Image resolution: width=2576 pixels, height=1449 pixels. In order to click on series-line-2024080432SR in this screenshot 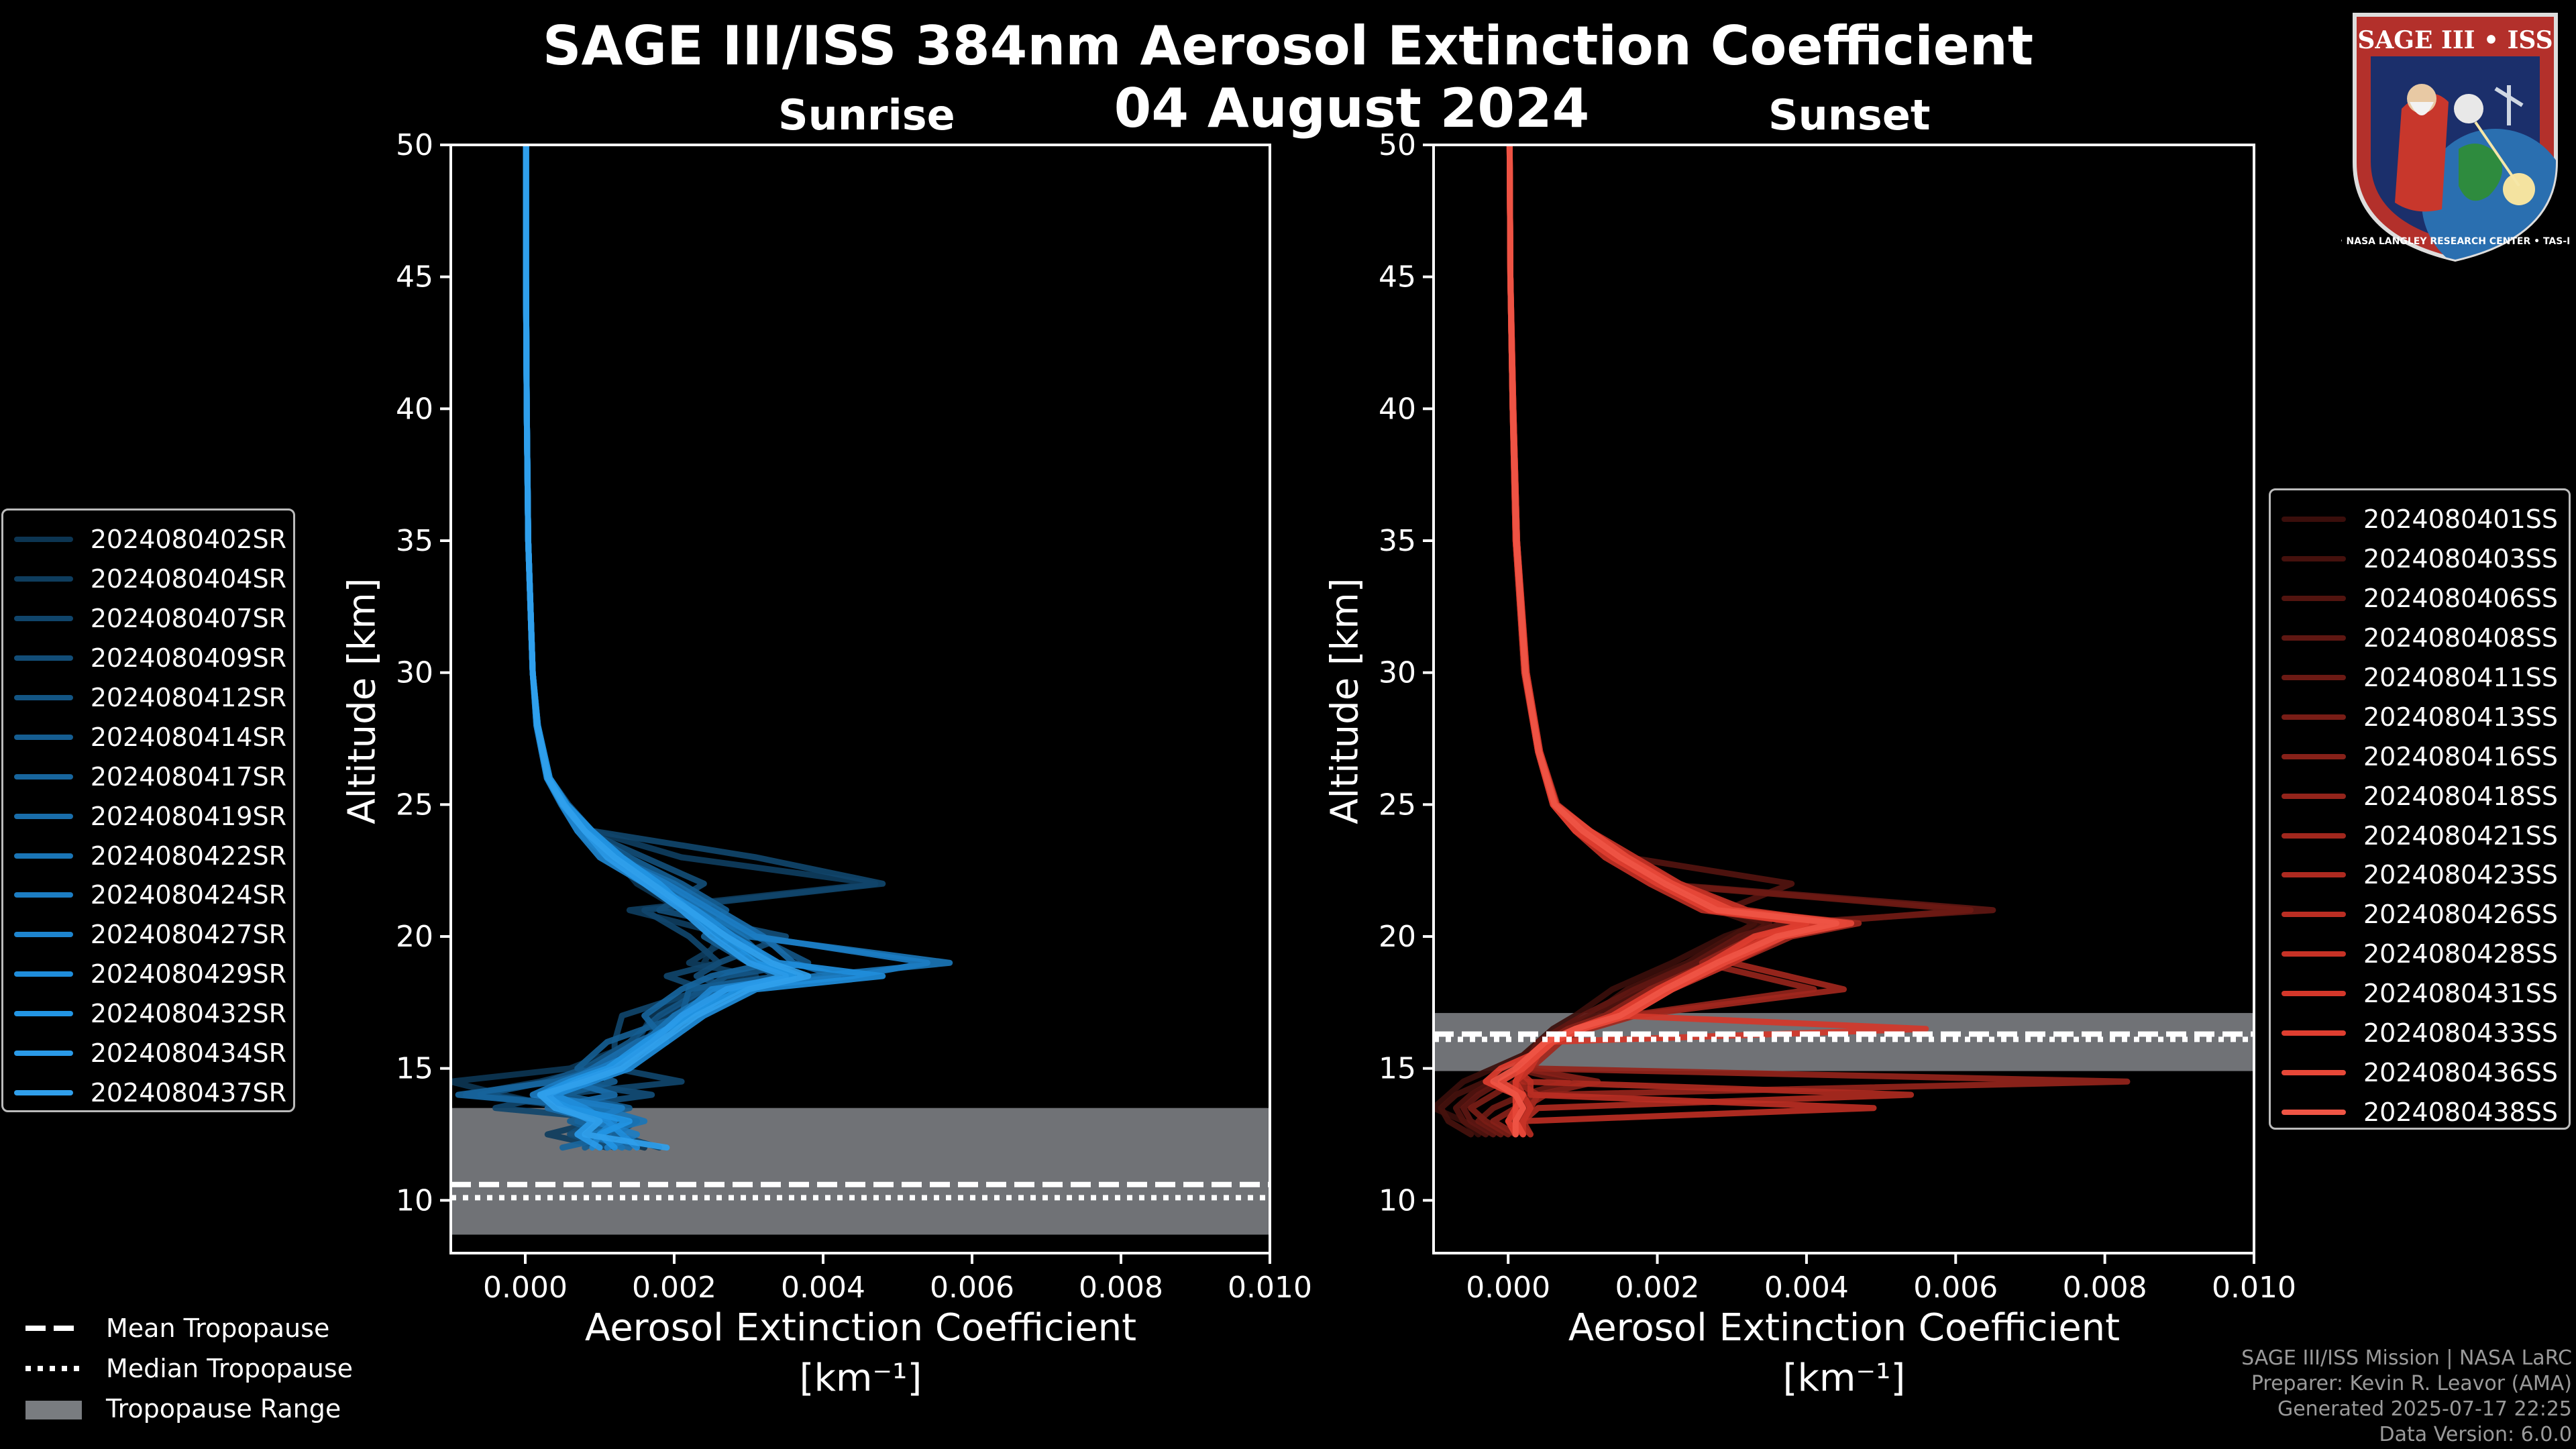, I will do `click(660, 648)`.